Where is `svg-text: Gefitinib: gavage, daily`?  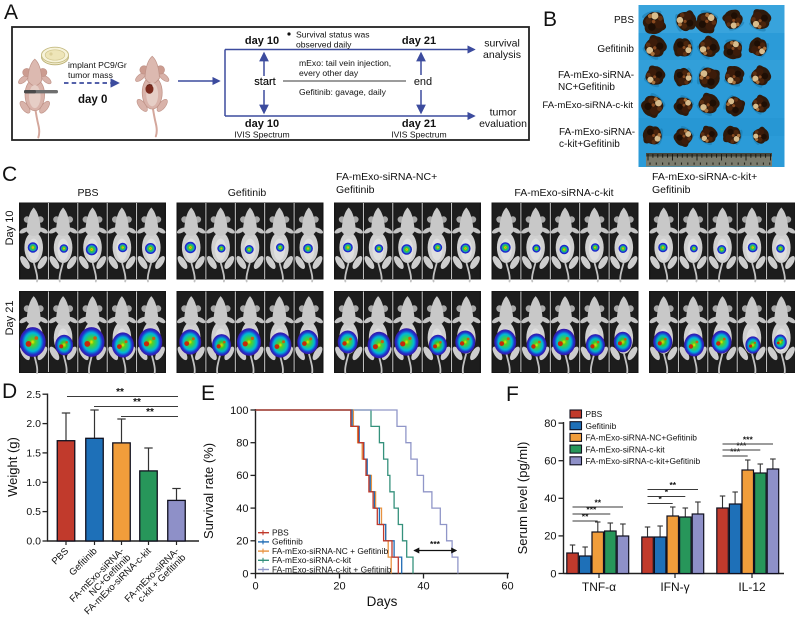
svg-text: Gefitinib: gavage, daily is located at coordinates (343, 92).